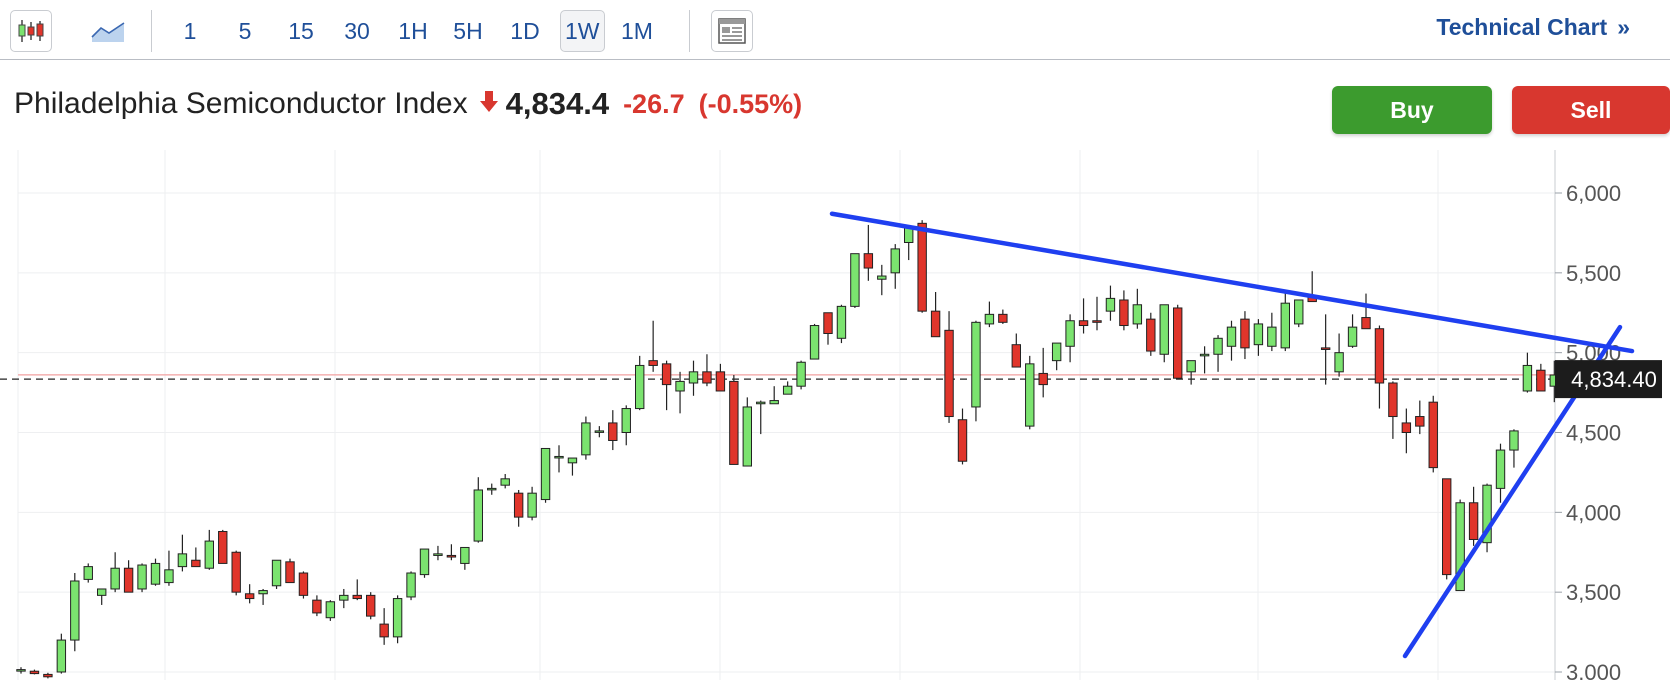 The image size is (1670, 680). I want to click on resistance-trendline, so click(1232, 282).